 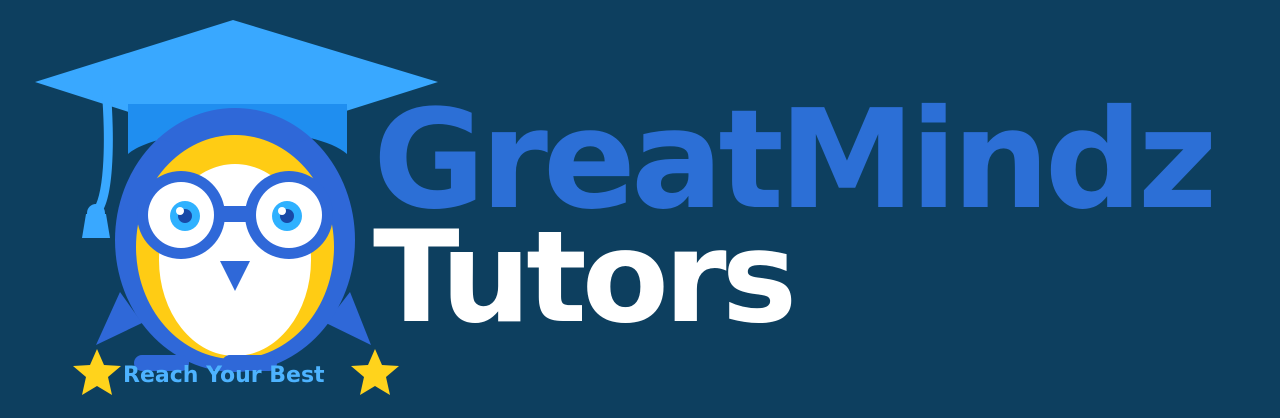 What do you see at coordinates (585, 277) in the screenshot?
I see `brand-name-secondary: Tutors` at bounding box center [585, 277].